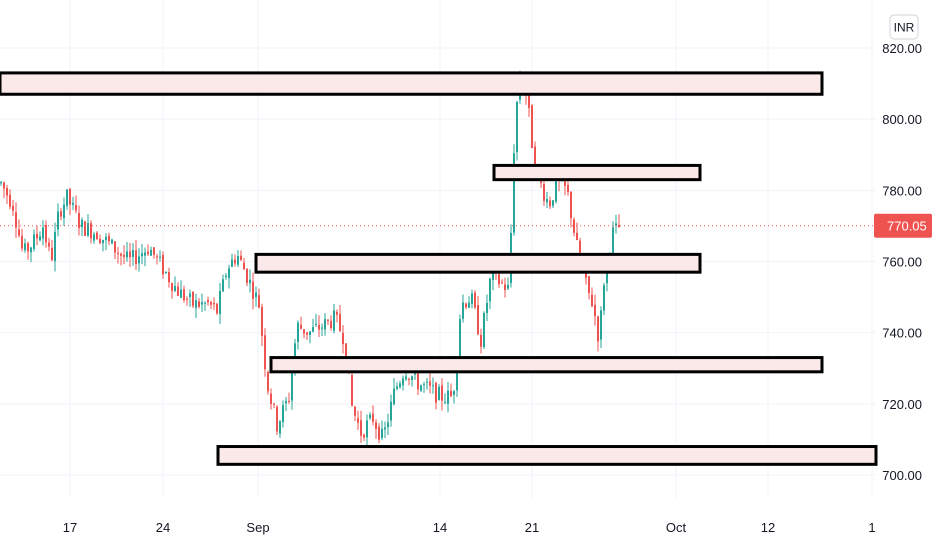  What do you see at coordinates (532, 527) in the screenshot?
I see `x-tick-label: 21` at bounding box center [532, 527].